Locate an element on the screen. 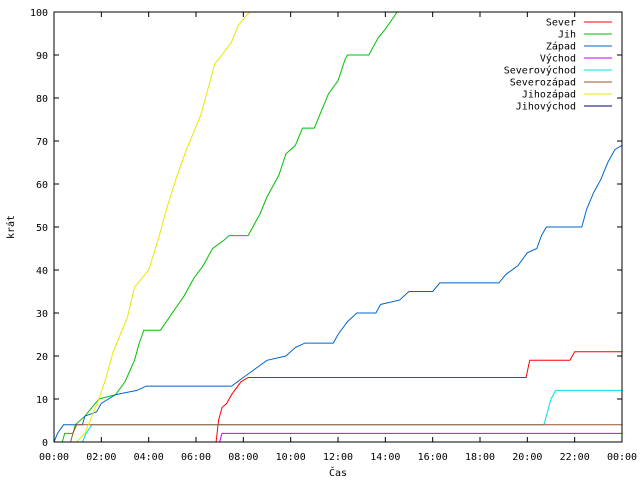  y-tick-label: 70 is located at coordinates (42, 142).